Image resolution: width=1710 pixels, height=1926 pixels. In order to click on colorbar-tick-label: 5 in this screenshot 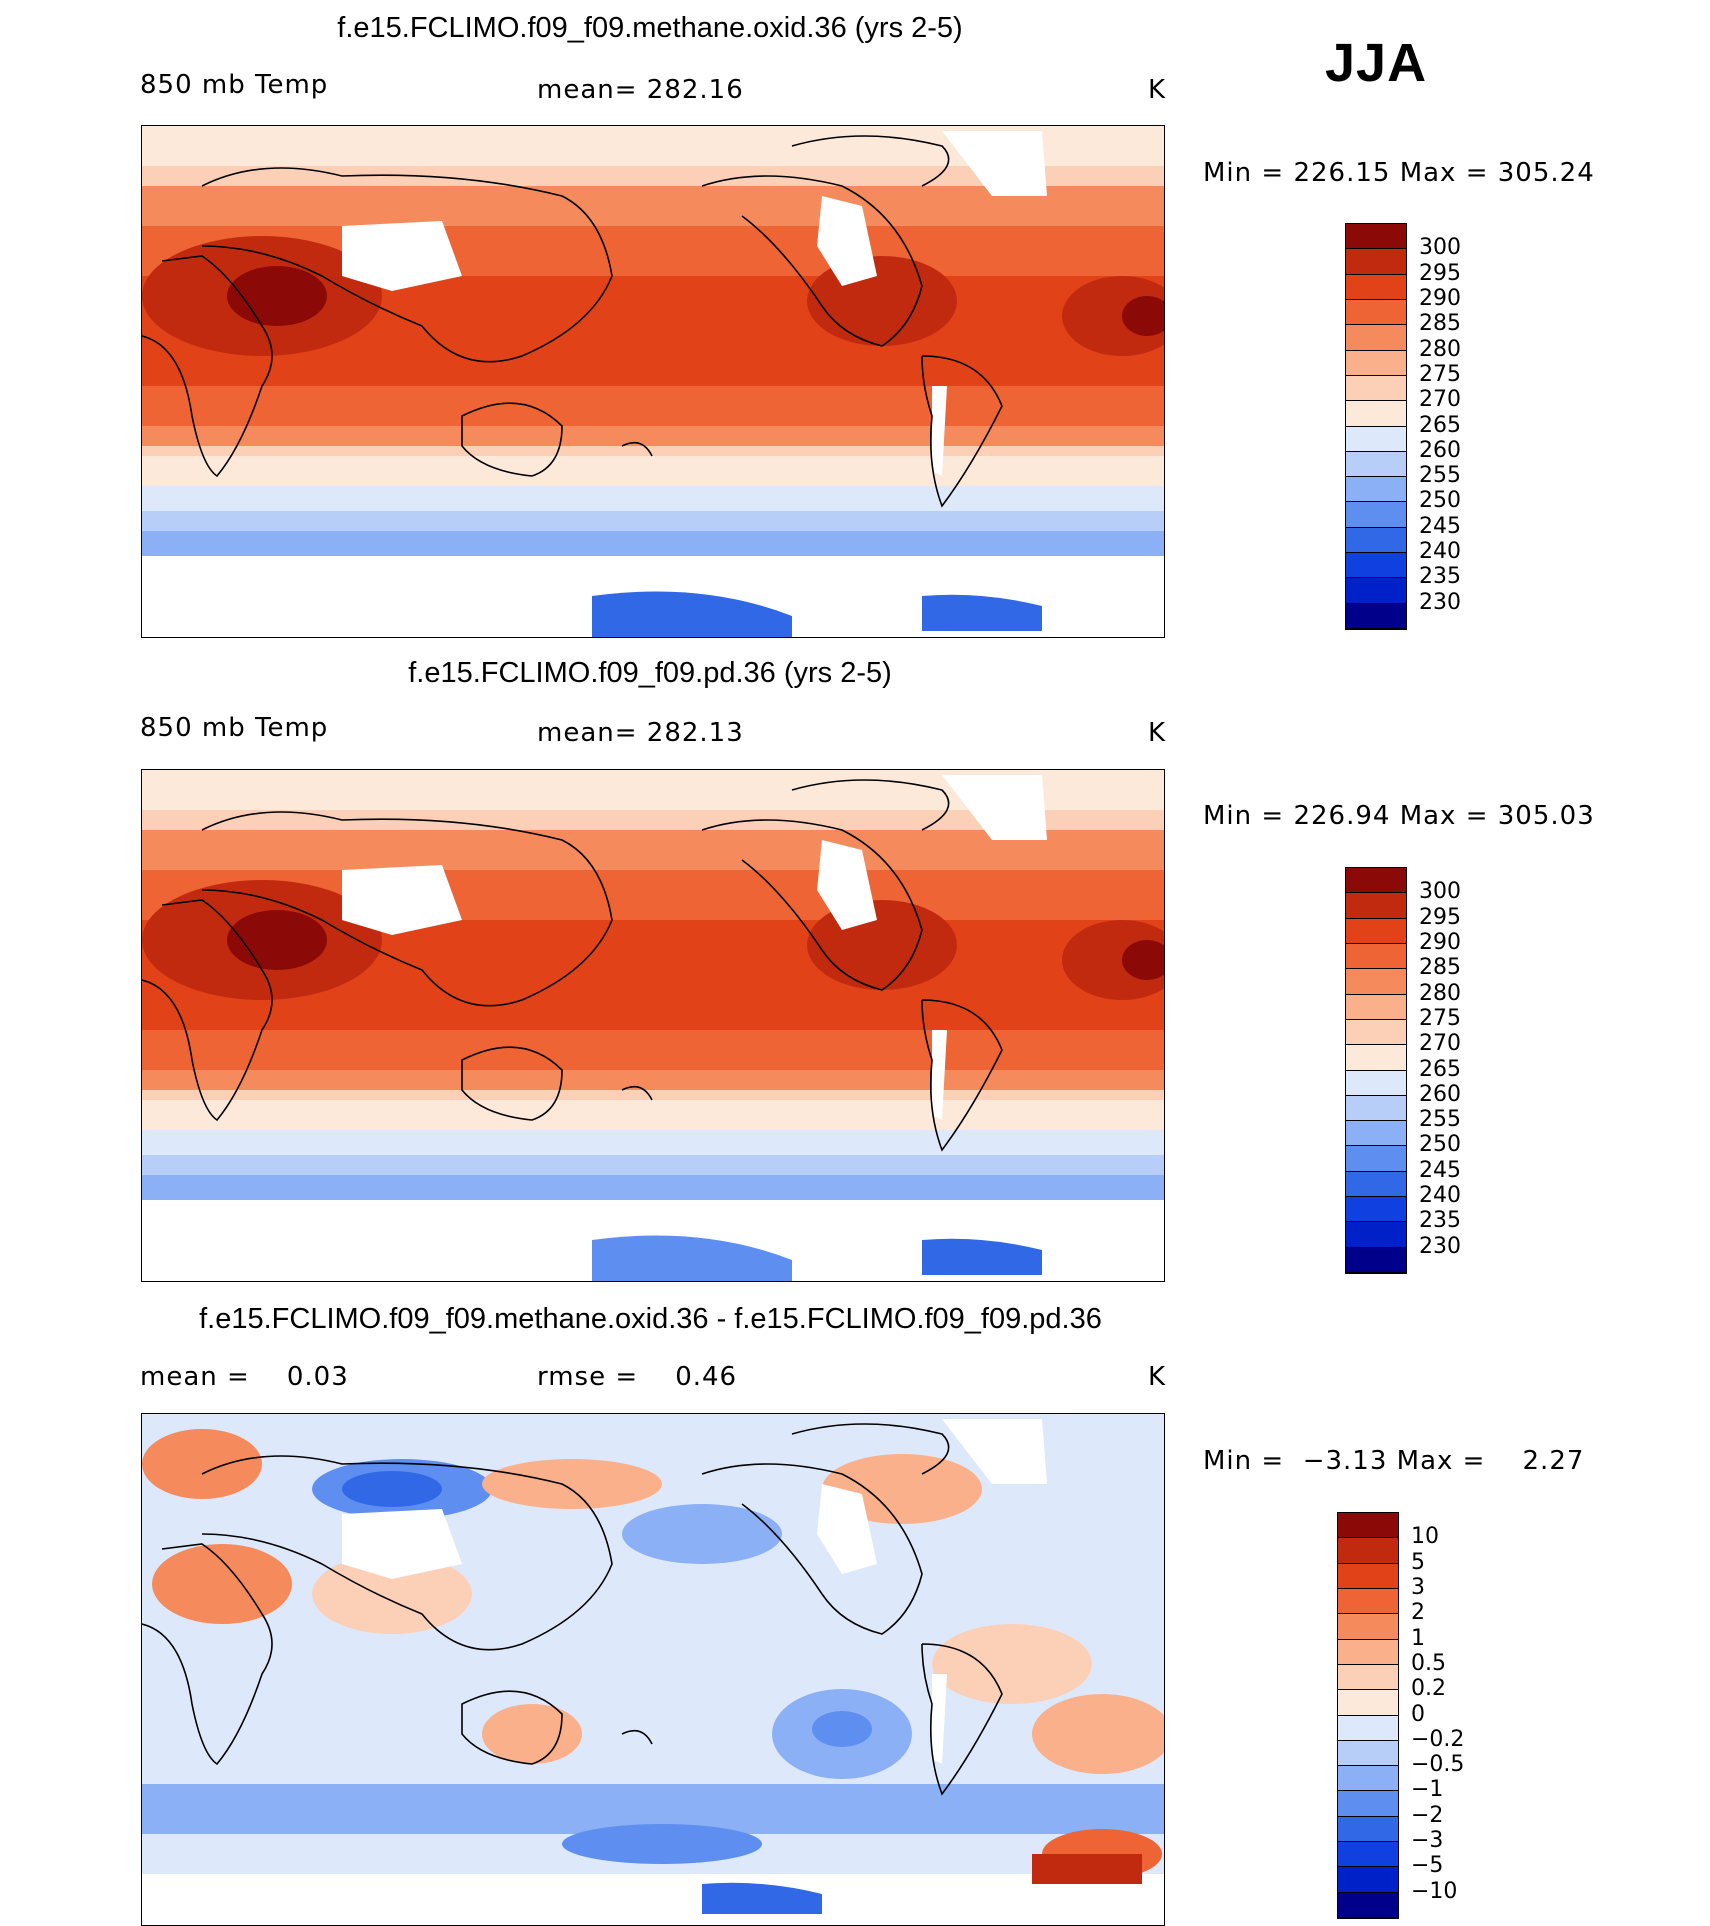, I will do `click(1418, 1562)`.